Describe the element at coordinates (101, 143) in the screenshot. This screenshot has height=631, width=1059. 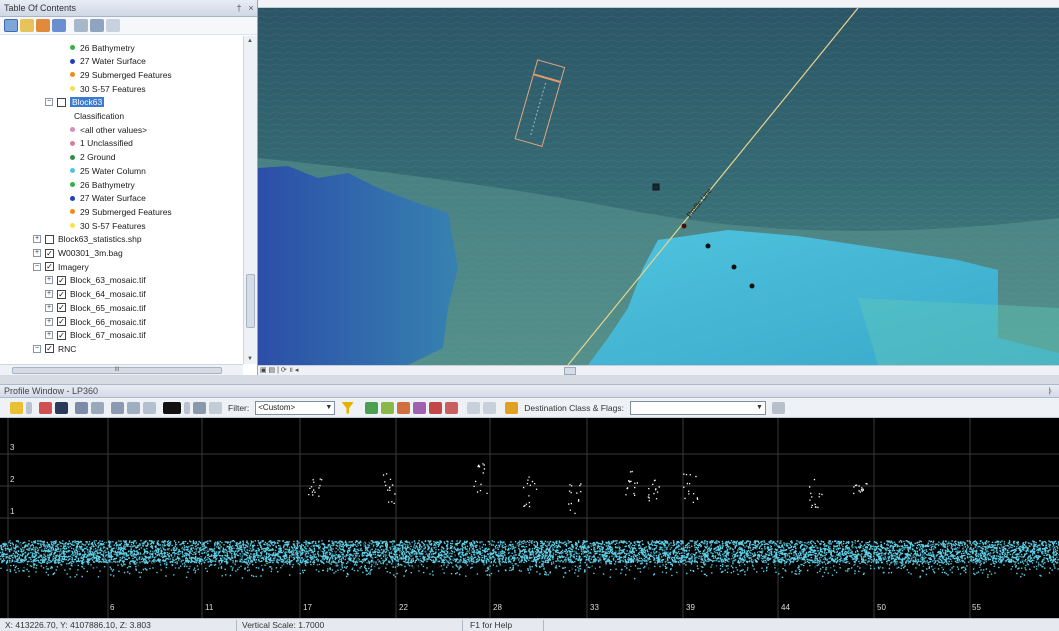
I see `legend-class-item: 1 Unclassified` at that location.